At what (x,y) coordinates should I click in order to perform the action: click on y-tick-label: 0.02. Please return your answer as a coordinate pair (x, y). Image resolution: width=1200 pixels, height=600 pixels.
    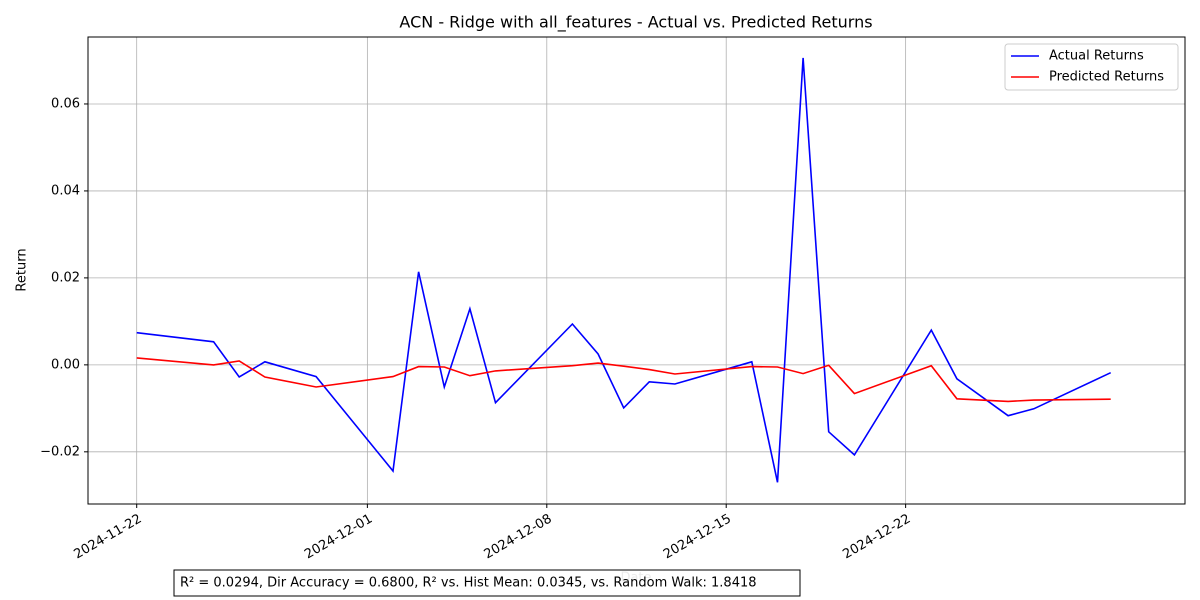
    Looking at the image, I should click on (65, 277).